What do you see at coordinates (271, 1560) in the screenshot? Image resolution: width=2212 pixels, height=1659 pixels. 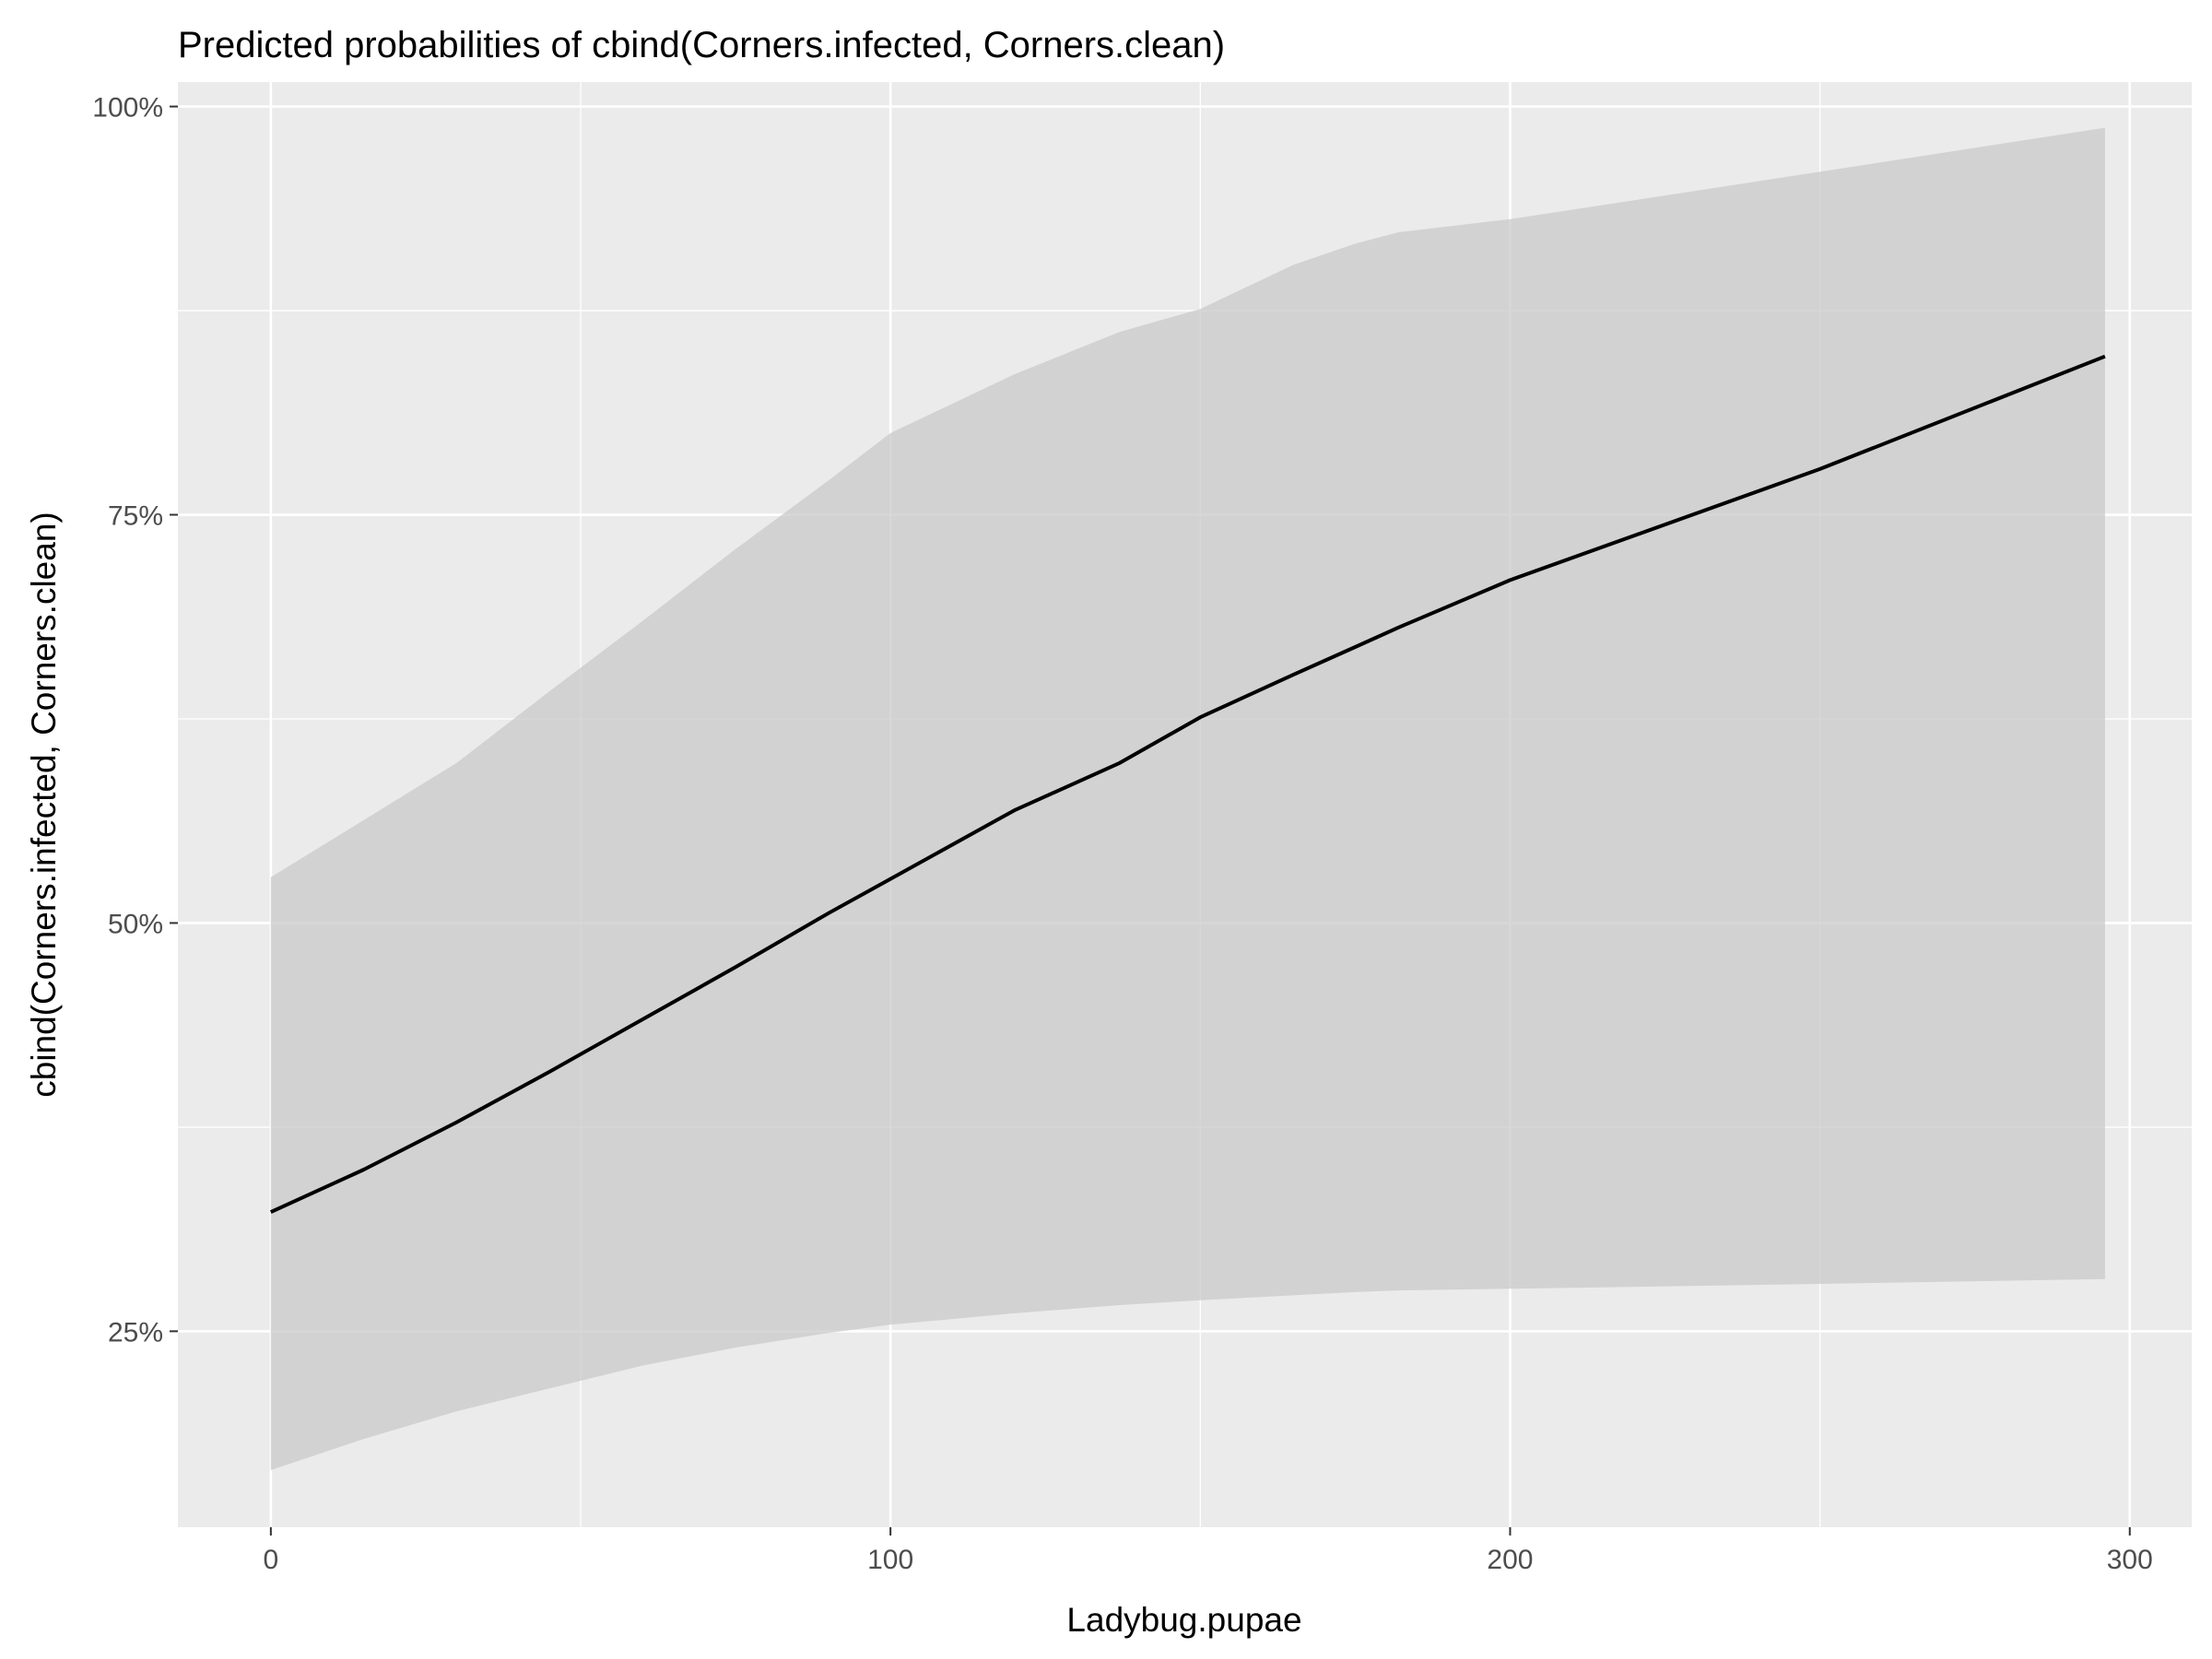 I see `x-tick-label-0: 0` at bounding box center [271, 1560].